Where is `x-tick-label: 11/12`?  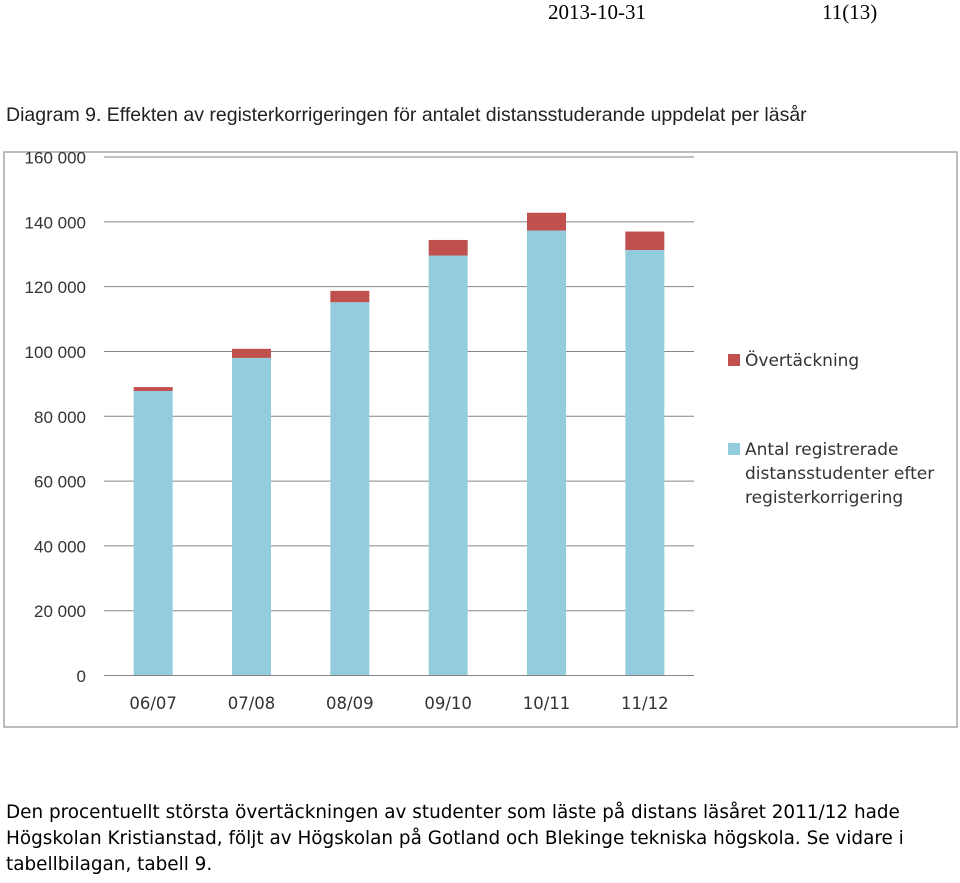
x-tick-label: 11/12 is located at coordinates (645, 703).